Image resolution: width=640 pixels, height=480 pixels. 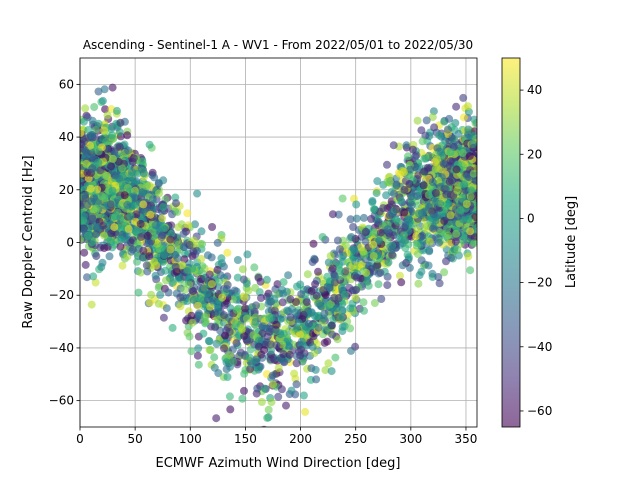 I want to click on y-tick-label: 40, so click(x=66, y=137).